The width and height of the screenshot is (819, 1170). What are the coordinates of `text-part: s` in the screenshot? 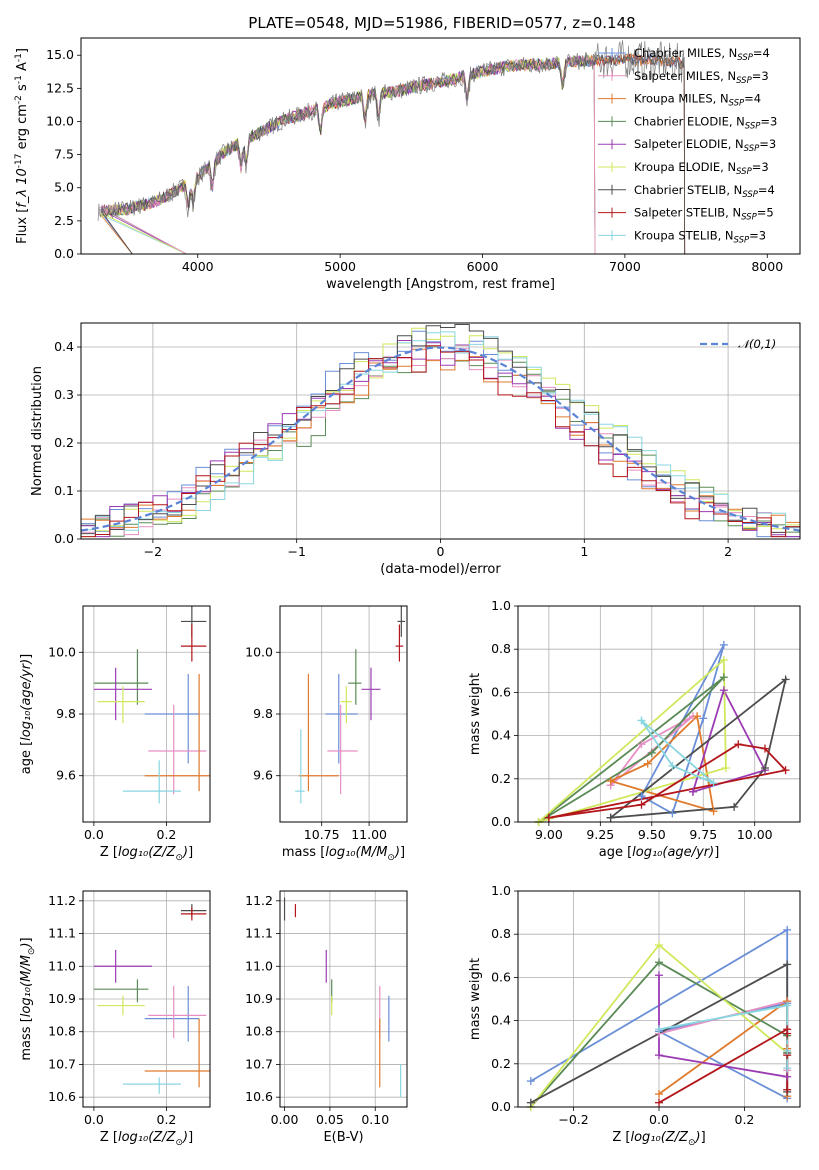 It's located at (22, 89).